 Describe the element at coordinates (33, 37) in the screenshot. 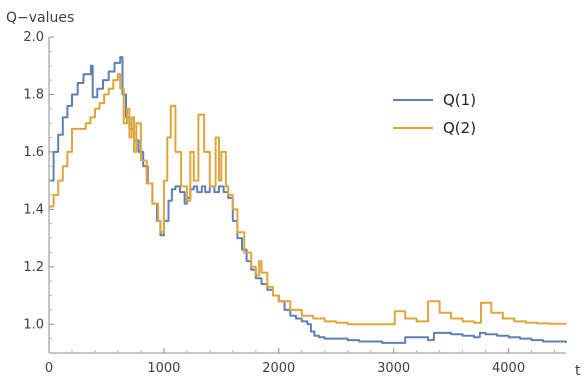

I see `y-tick-label: 2.0` at that location.